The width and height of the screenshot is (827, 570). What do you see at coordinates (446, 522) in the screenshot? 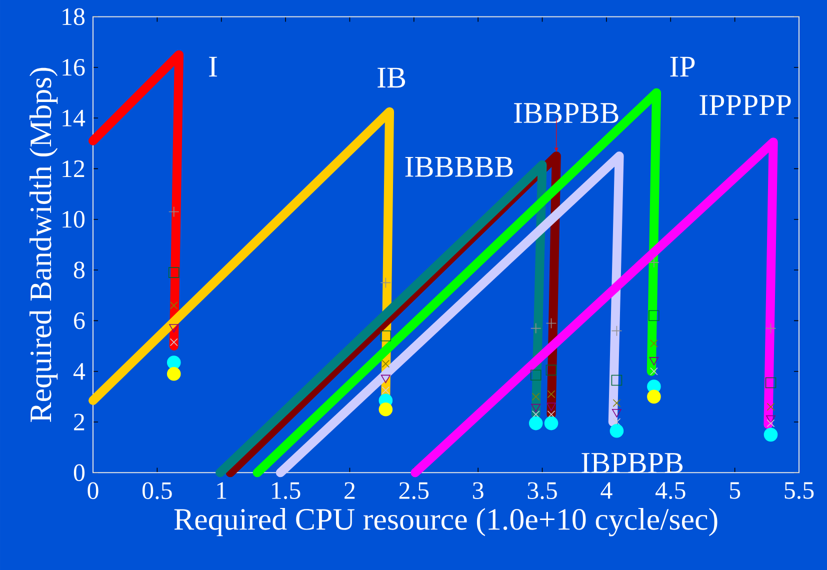
I see `x-axis-title: Required CPU resource (1.0e+10 cycle/sec)` at bounding box center [446, 522].